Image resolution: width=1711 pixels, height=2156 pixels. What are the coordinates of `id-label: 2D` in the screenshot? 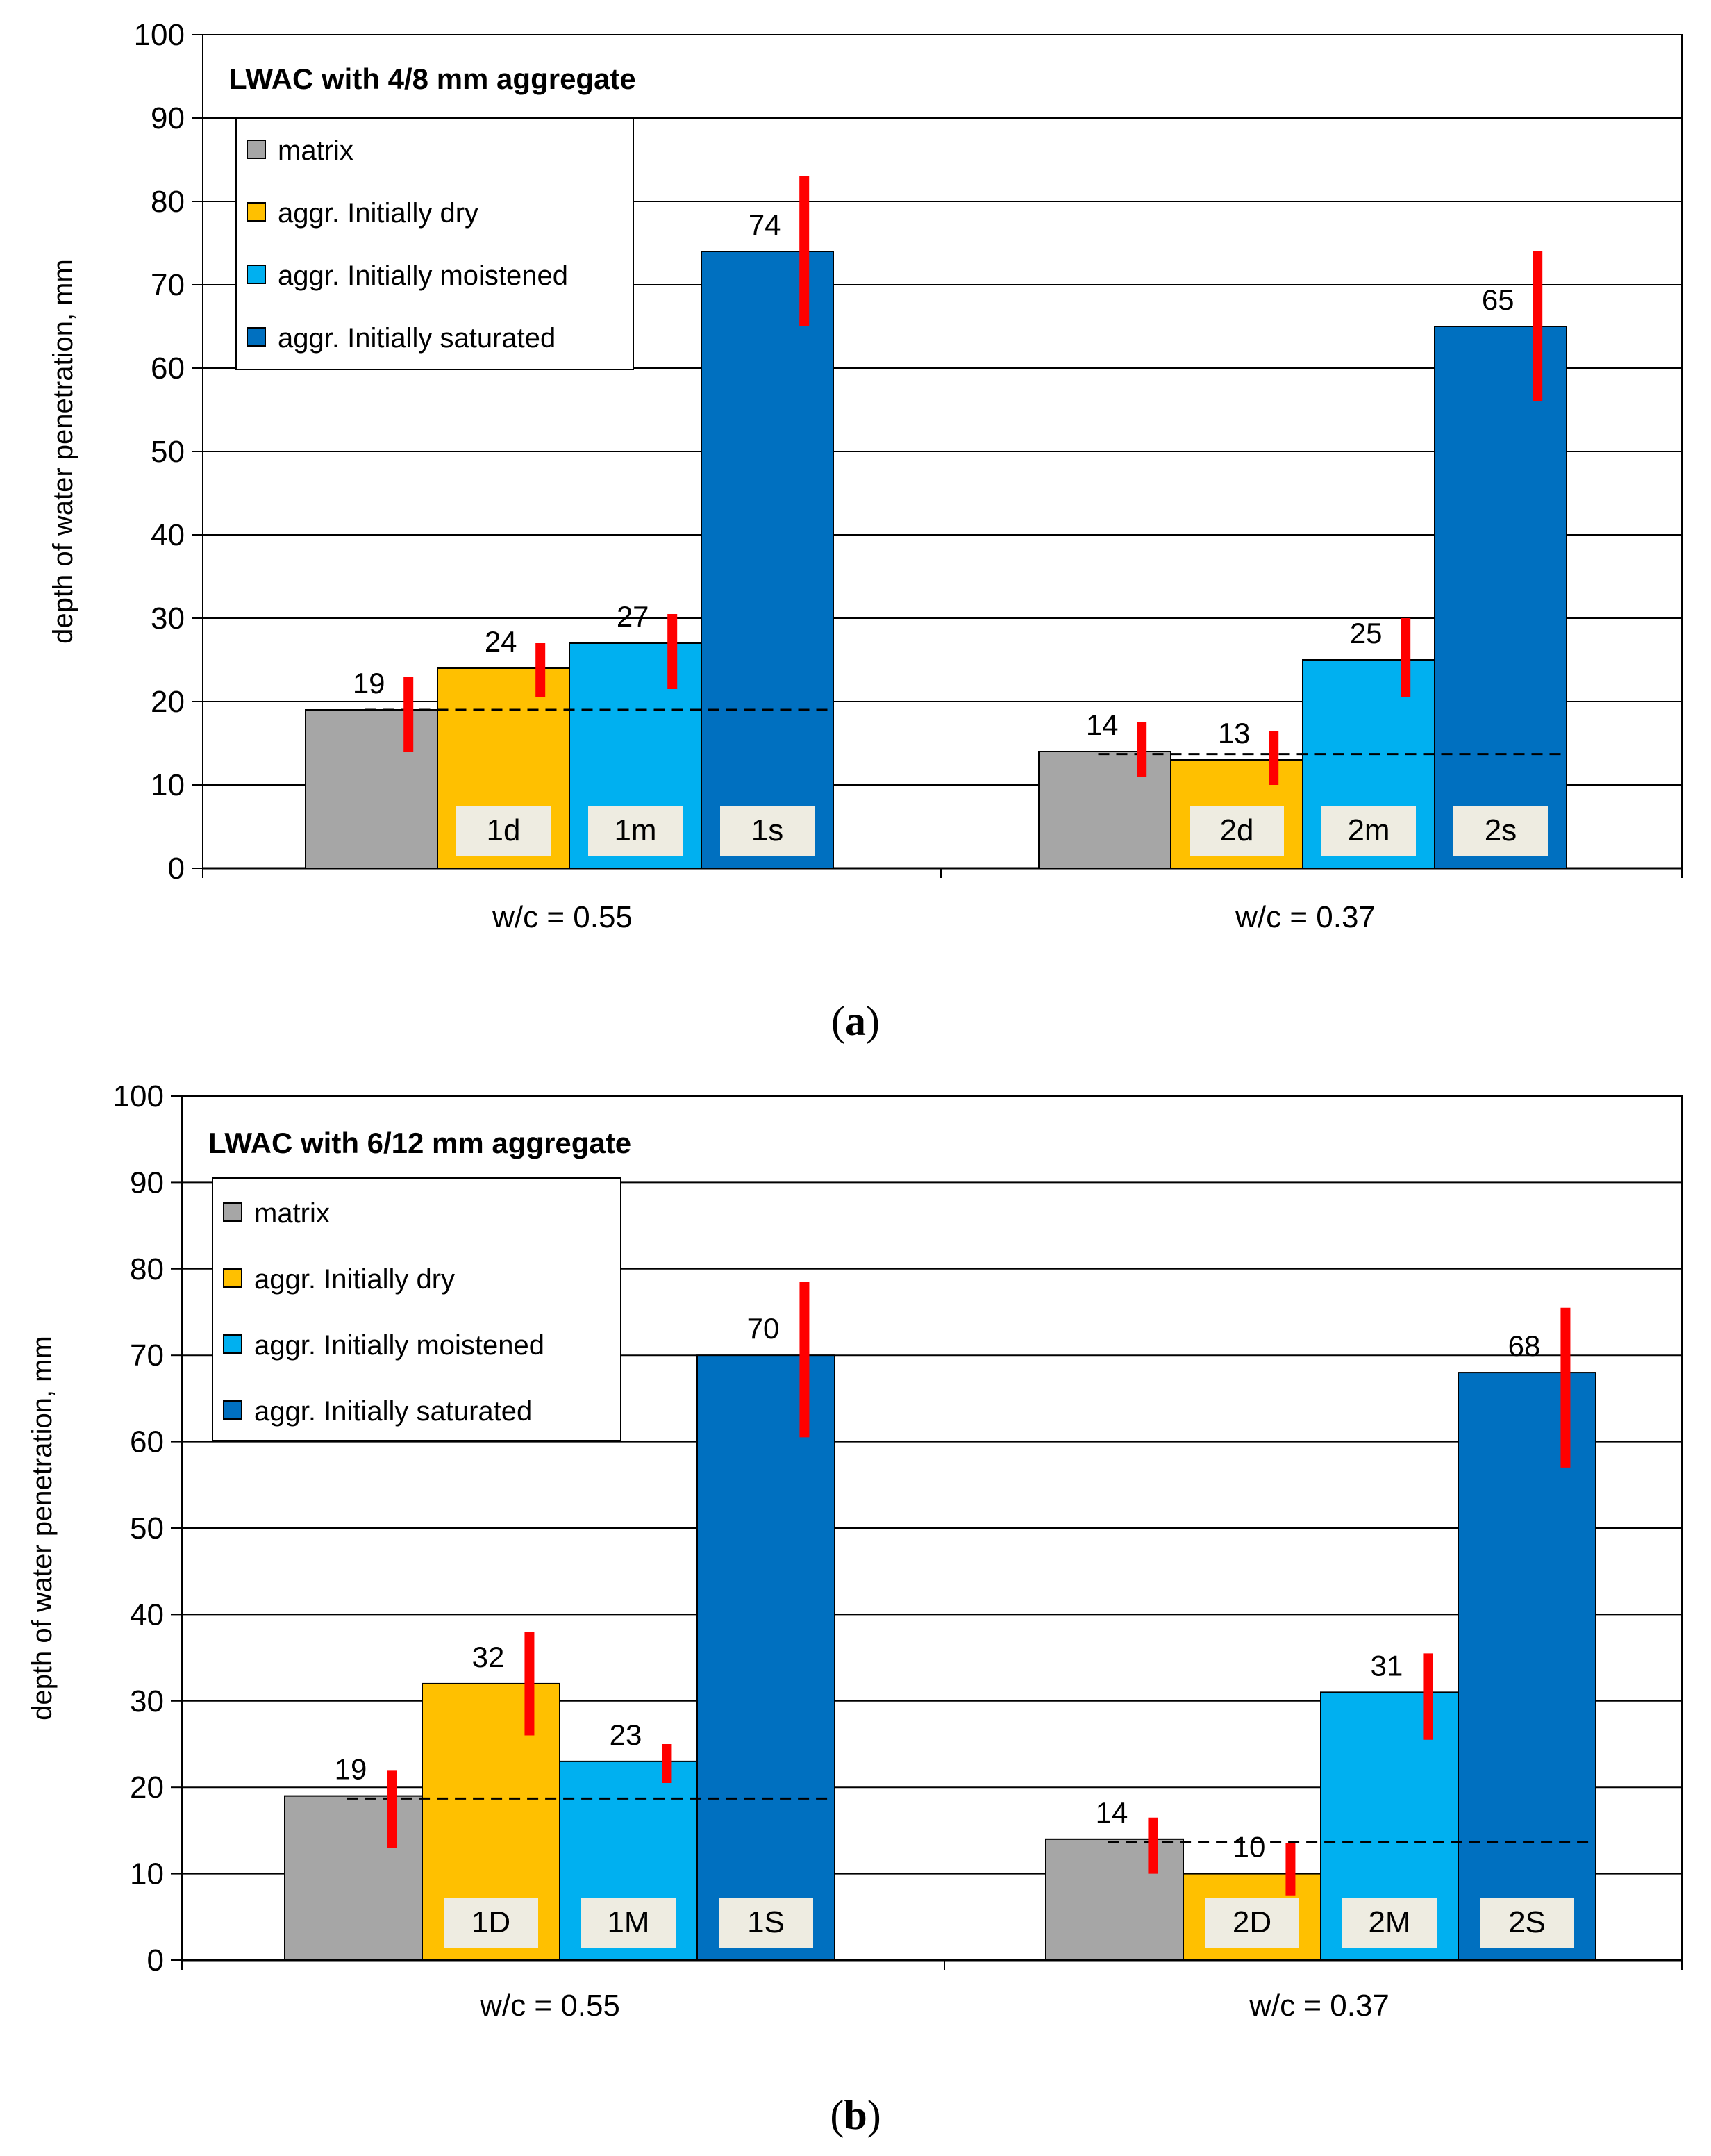 It's located at (1252, 1922).